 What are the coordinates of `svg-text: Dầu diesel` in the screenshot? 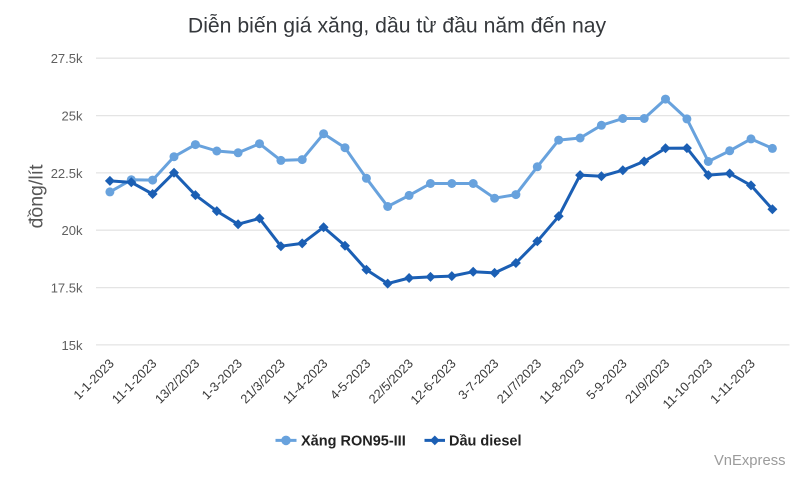 It's located at (485, 441).